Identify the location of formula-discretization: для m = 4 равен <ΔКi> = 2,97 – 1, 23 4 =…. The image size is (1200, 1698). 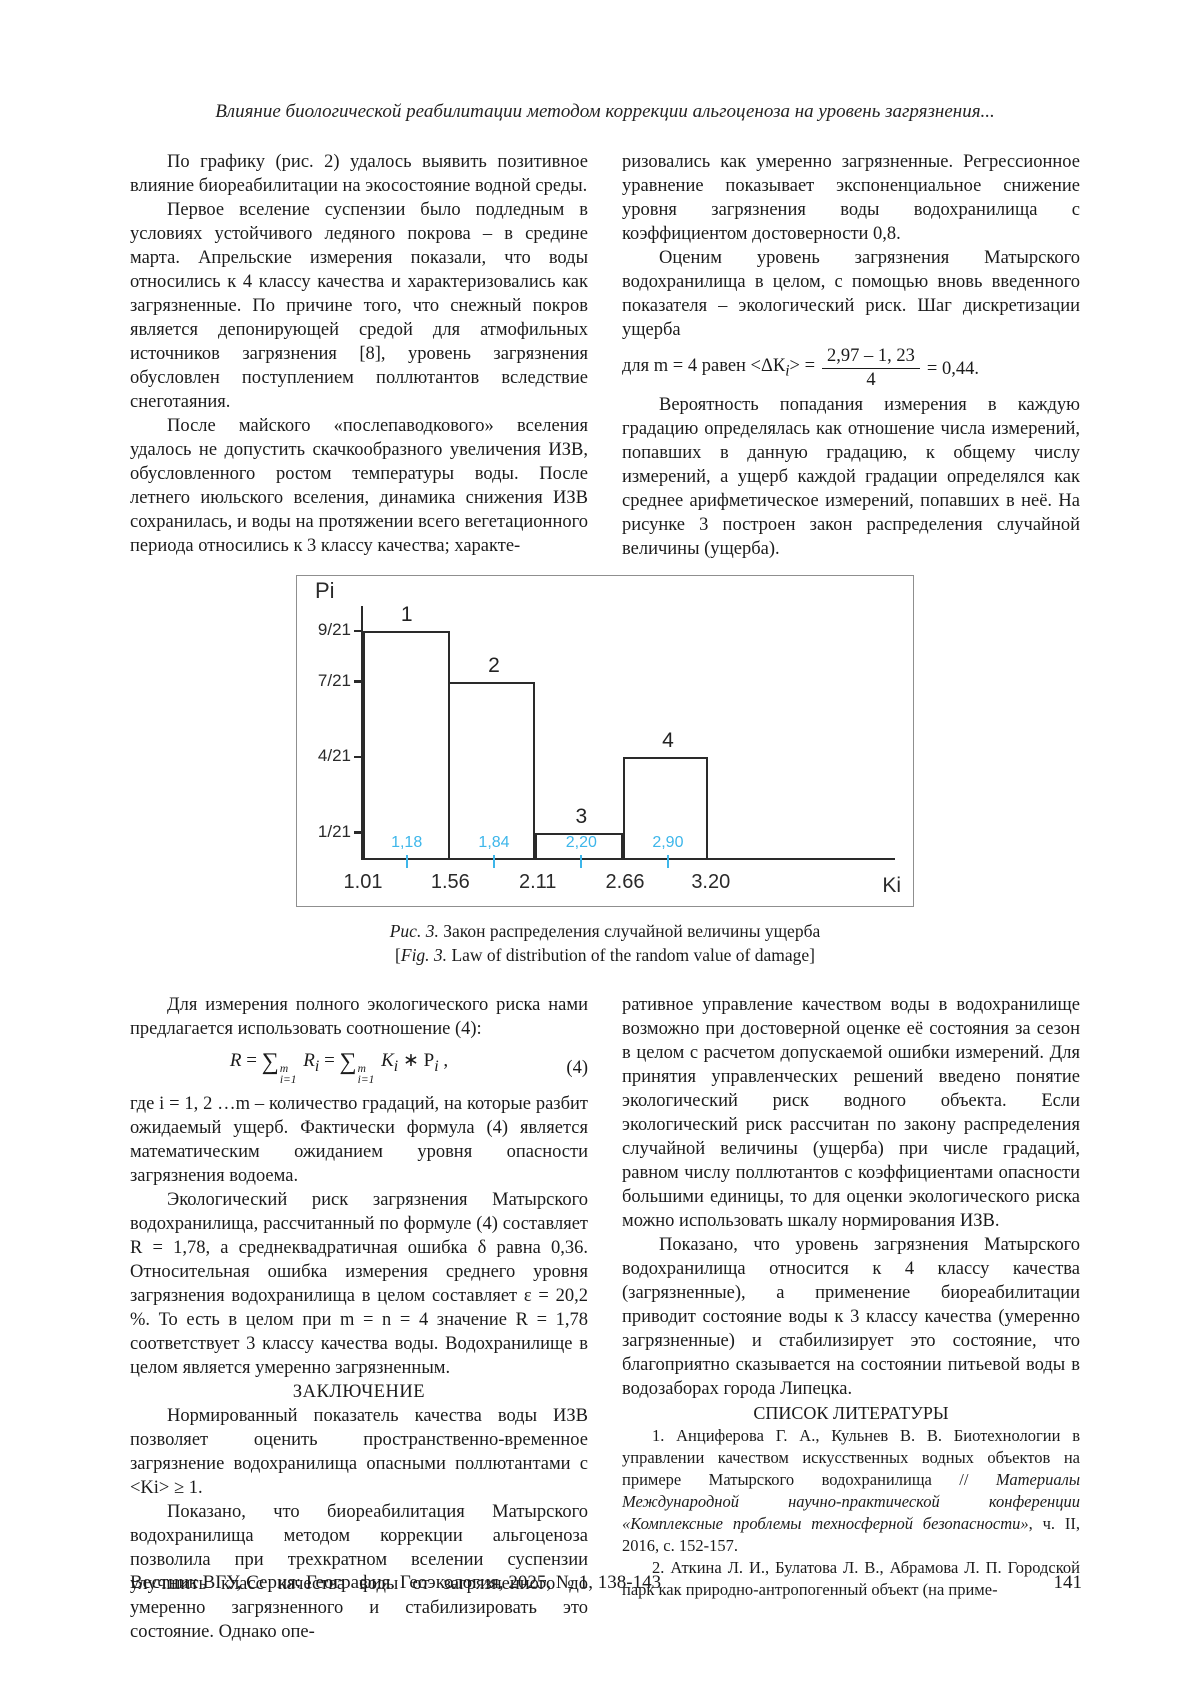
(851, 368).